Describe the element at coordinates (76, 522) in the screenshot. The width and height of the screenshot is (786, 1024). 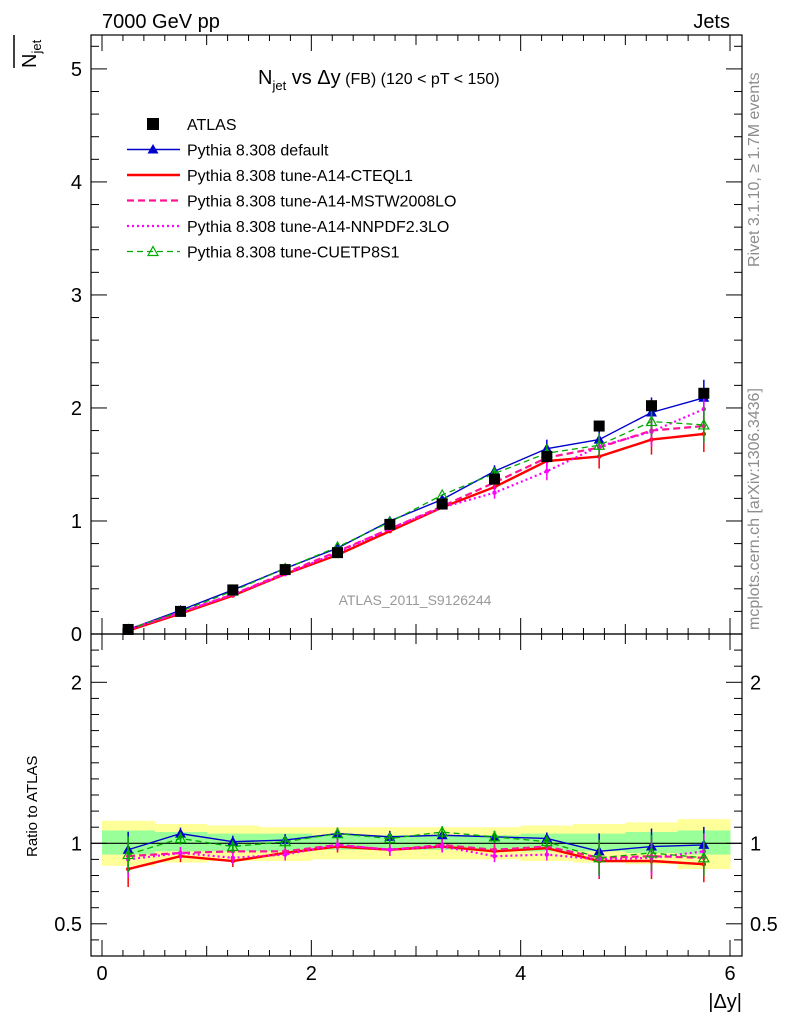
I see `y-tick-label: 1` at that location.